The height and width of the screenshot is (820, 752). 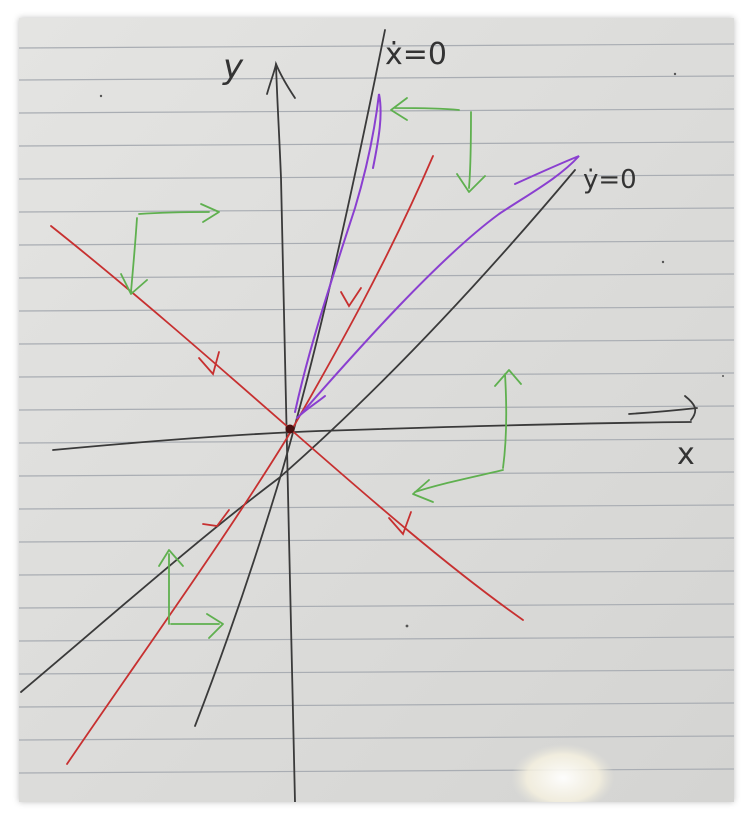 What do you see at coordinates (438, 145) in the screenshot?
I see `direction-arrow-upper-right` at bounding box center [438, 145].